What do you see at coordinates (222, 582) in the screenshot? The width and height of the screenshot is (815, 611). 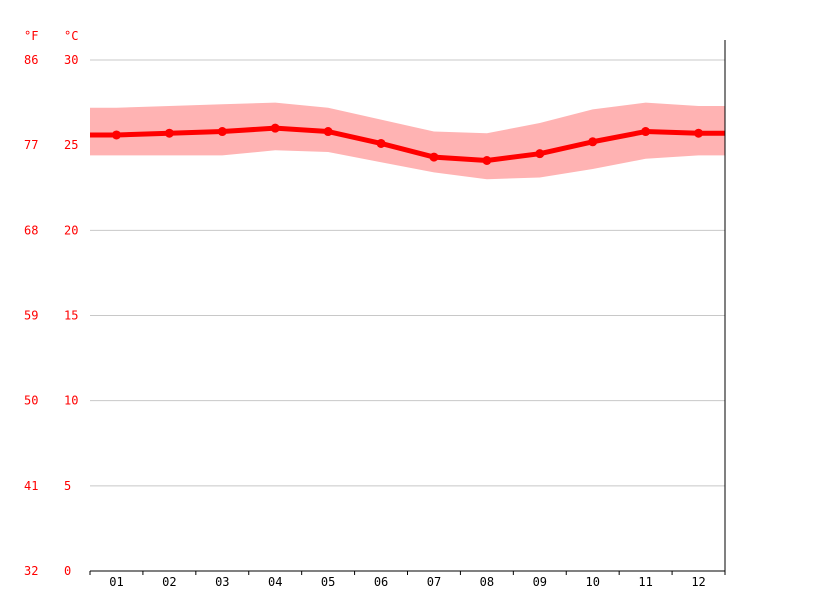 I see `x-tick-label-03: 03` at bounding box center [222, 582].